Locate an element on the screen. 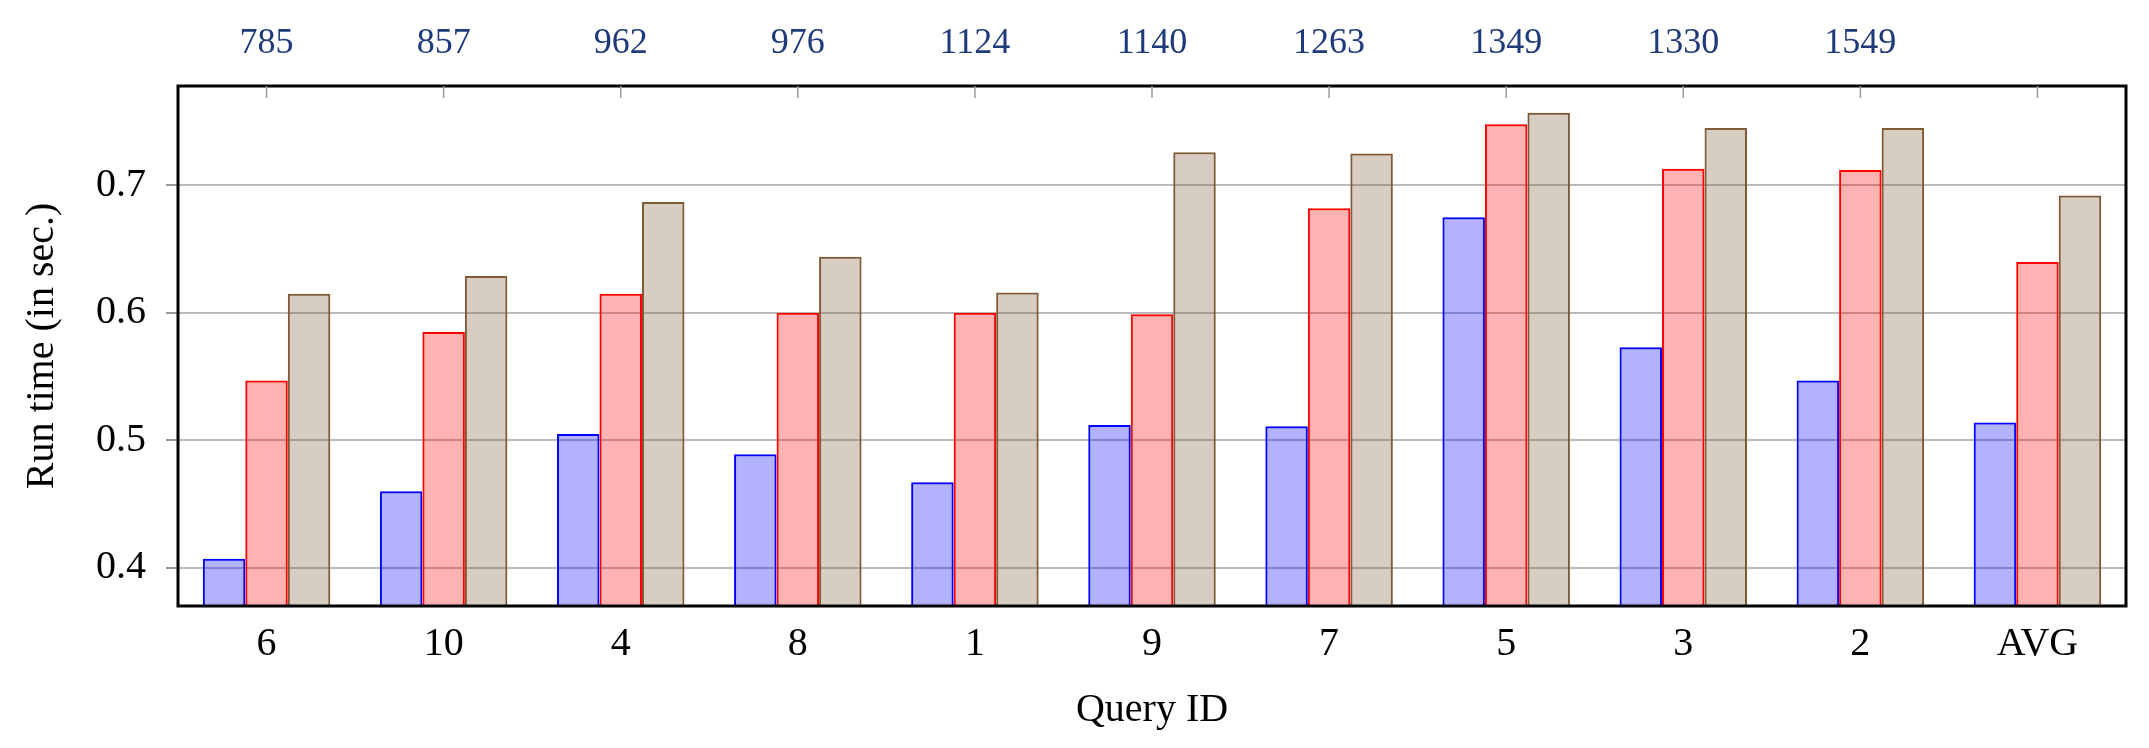 Image resolution: width=2149 pixels, height=748 pixels. annotation: 1124 is located at coordinates (975, 41).